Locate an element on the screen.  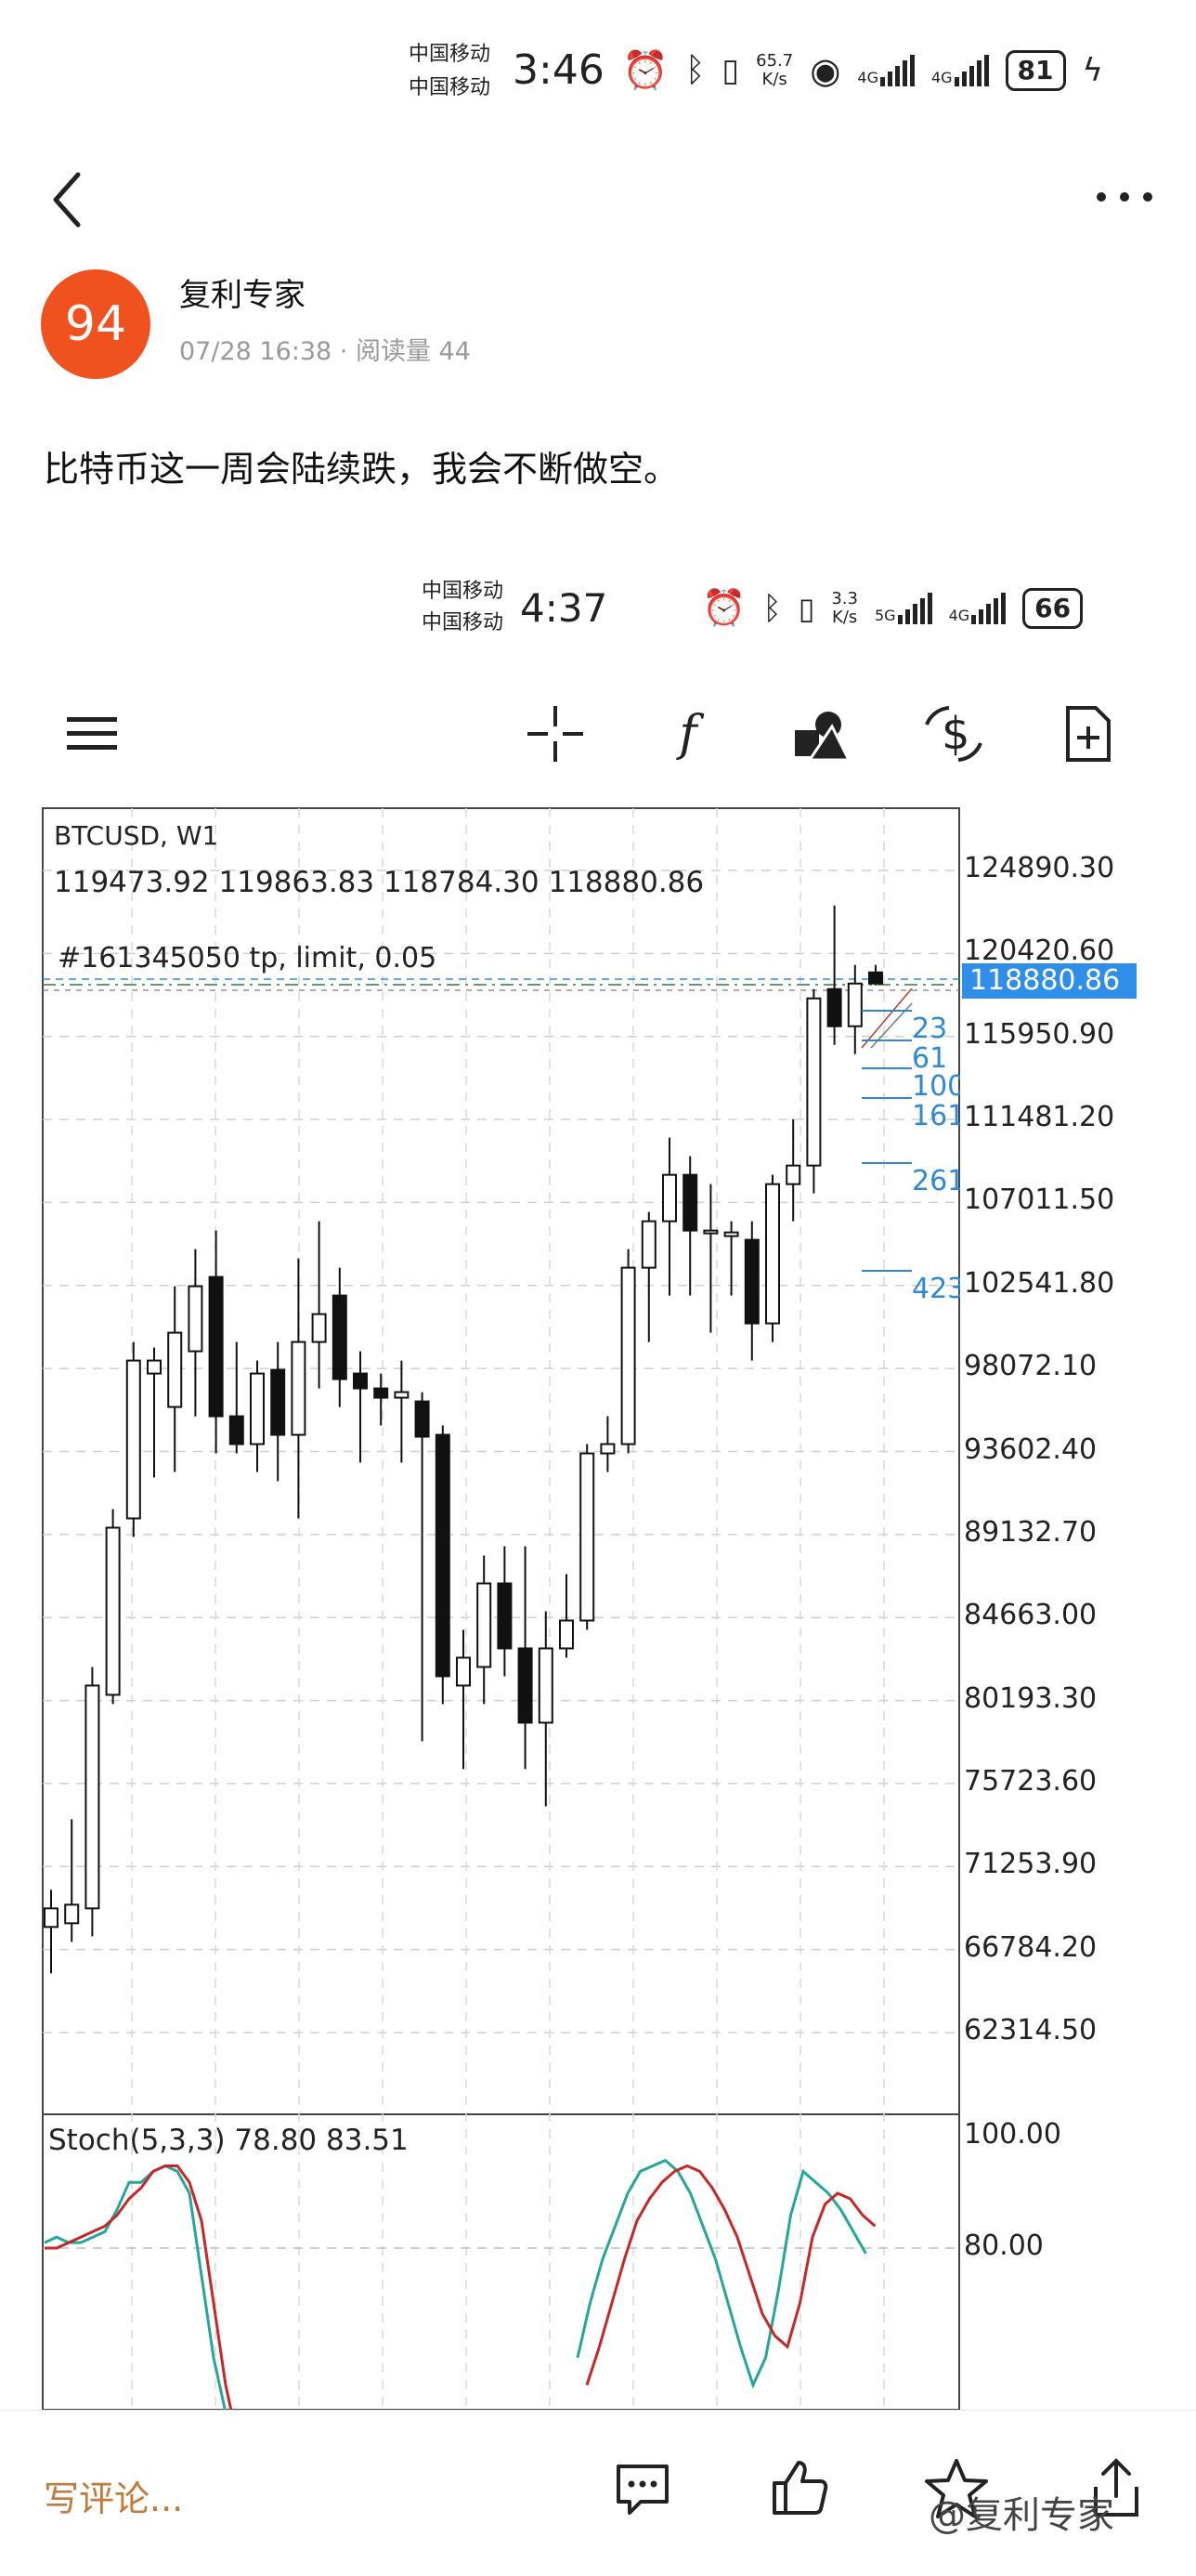
objects-icon is located at coordinates (821, 735).